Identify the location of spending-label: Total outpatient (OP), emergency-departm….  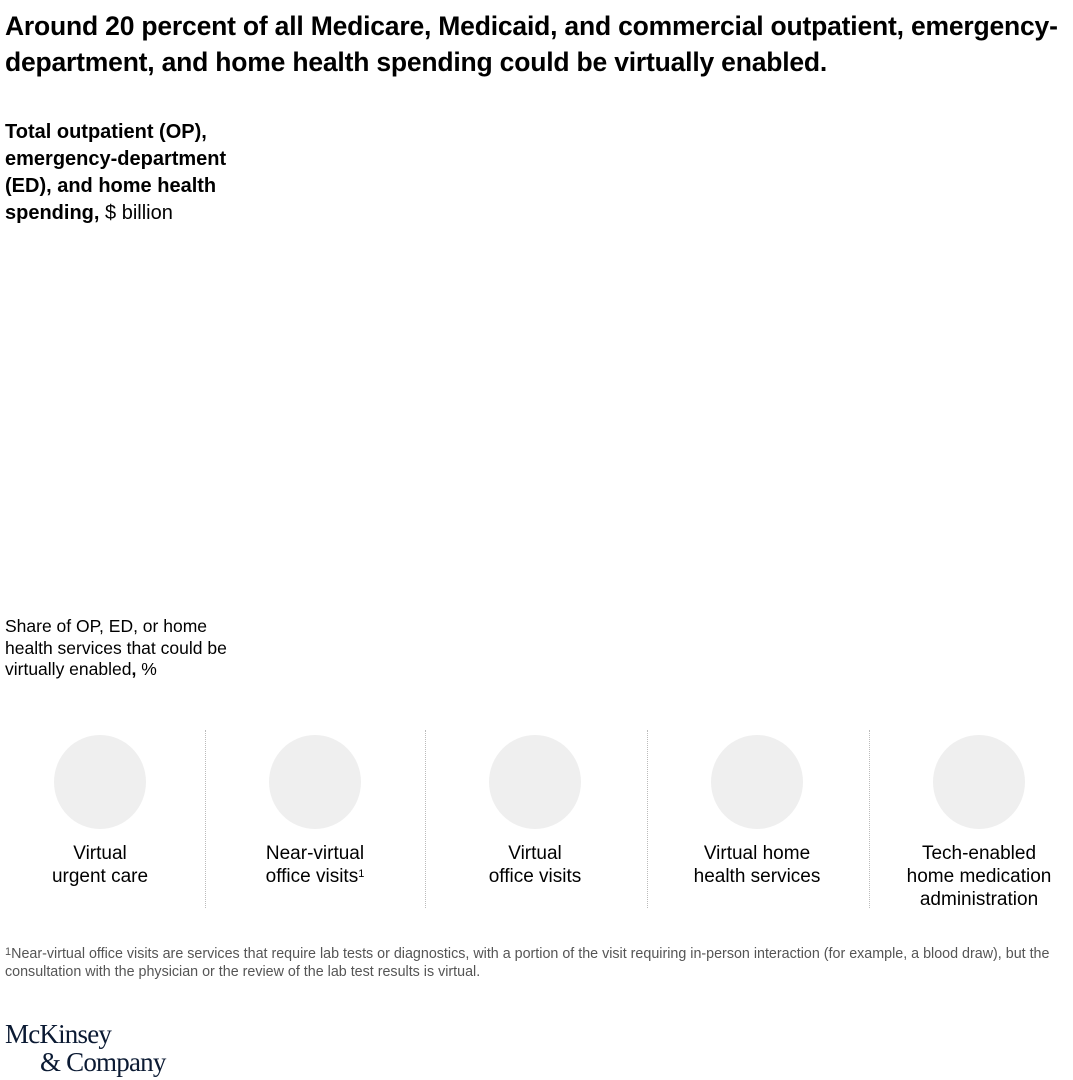
(140, 173).